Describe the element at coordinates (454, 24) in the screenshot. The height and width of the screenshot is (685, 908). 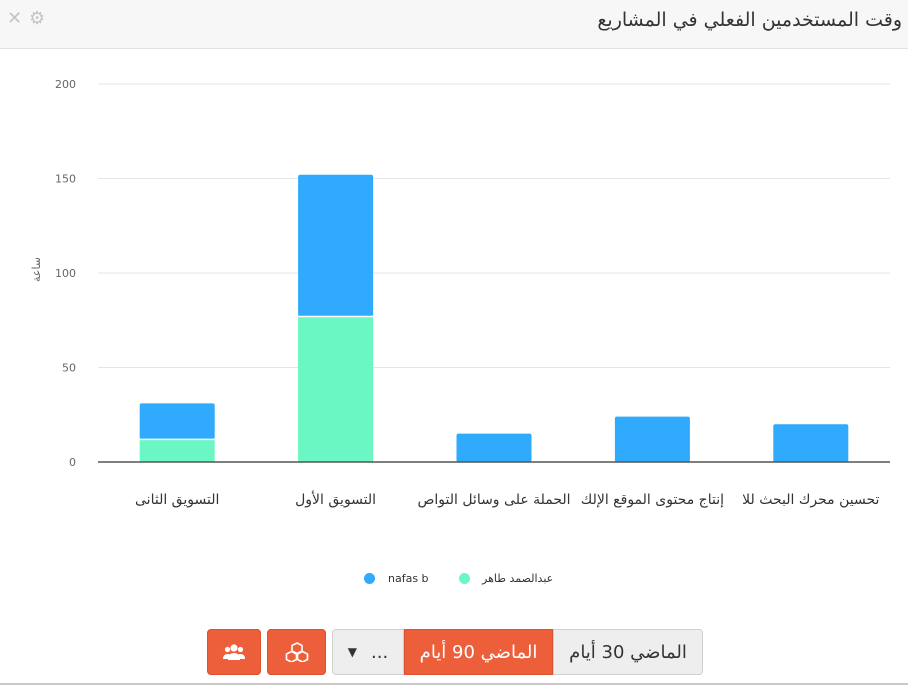
I see `widget-header: ✕ ⚙ وقت المستخدمين الفعلي في المشاريع` at that location.